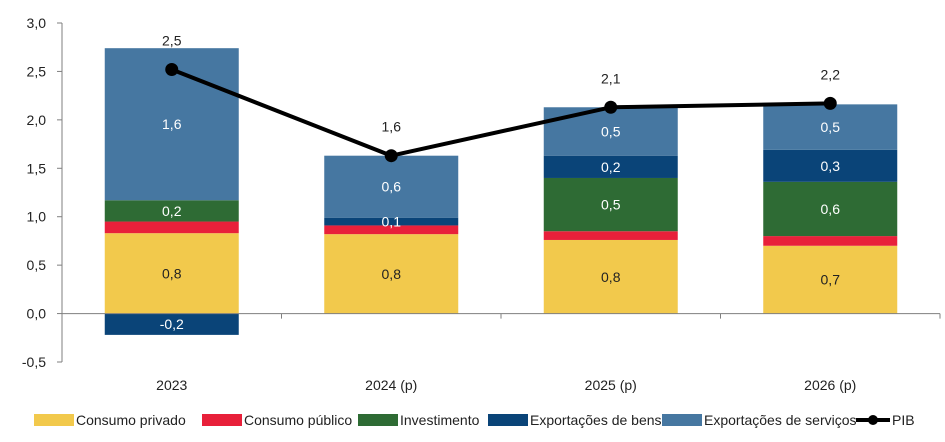 The image size is (945, 442). Describe the element at coordinates (596, 420) in the screenshot. I see `legend-label-4: Exportações de bens` at that location.